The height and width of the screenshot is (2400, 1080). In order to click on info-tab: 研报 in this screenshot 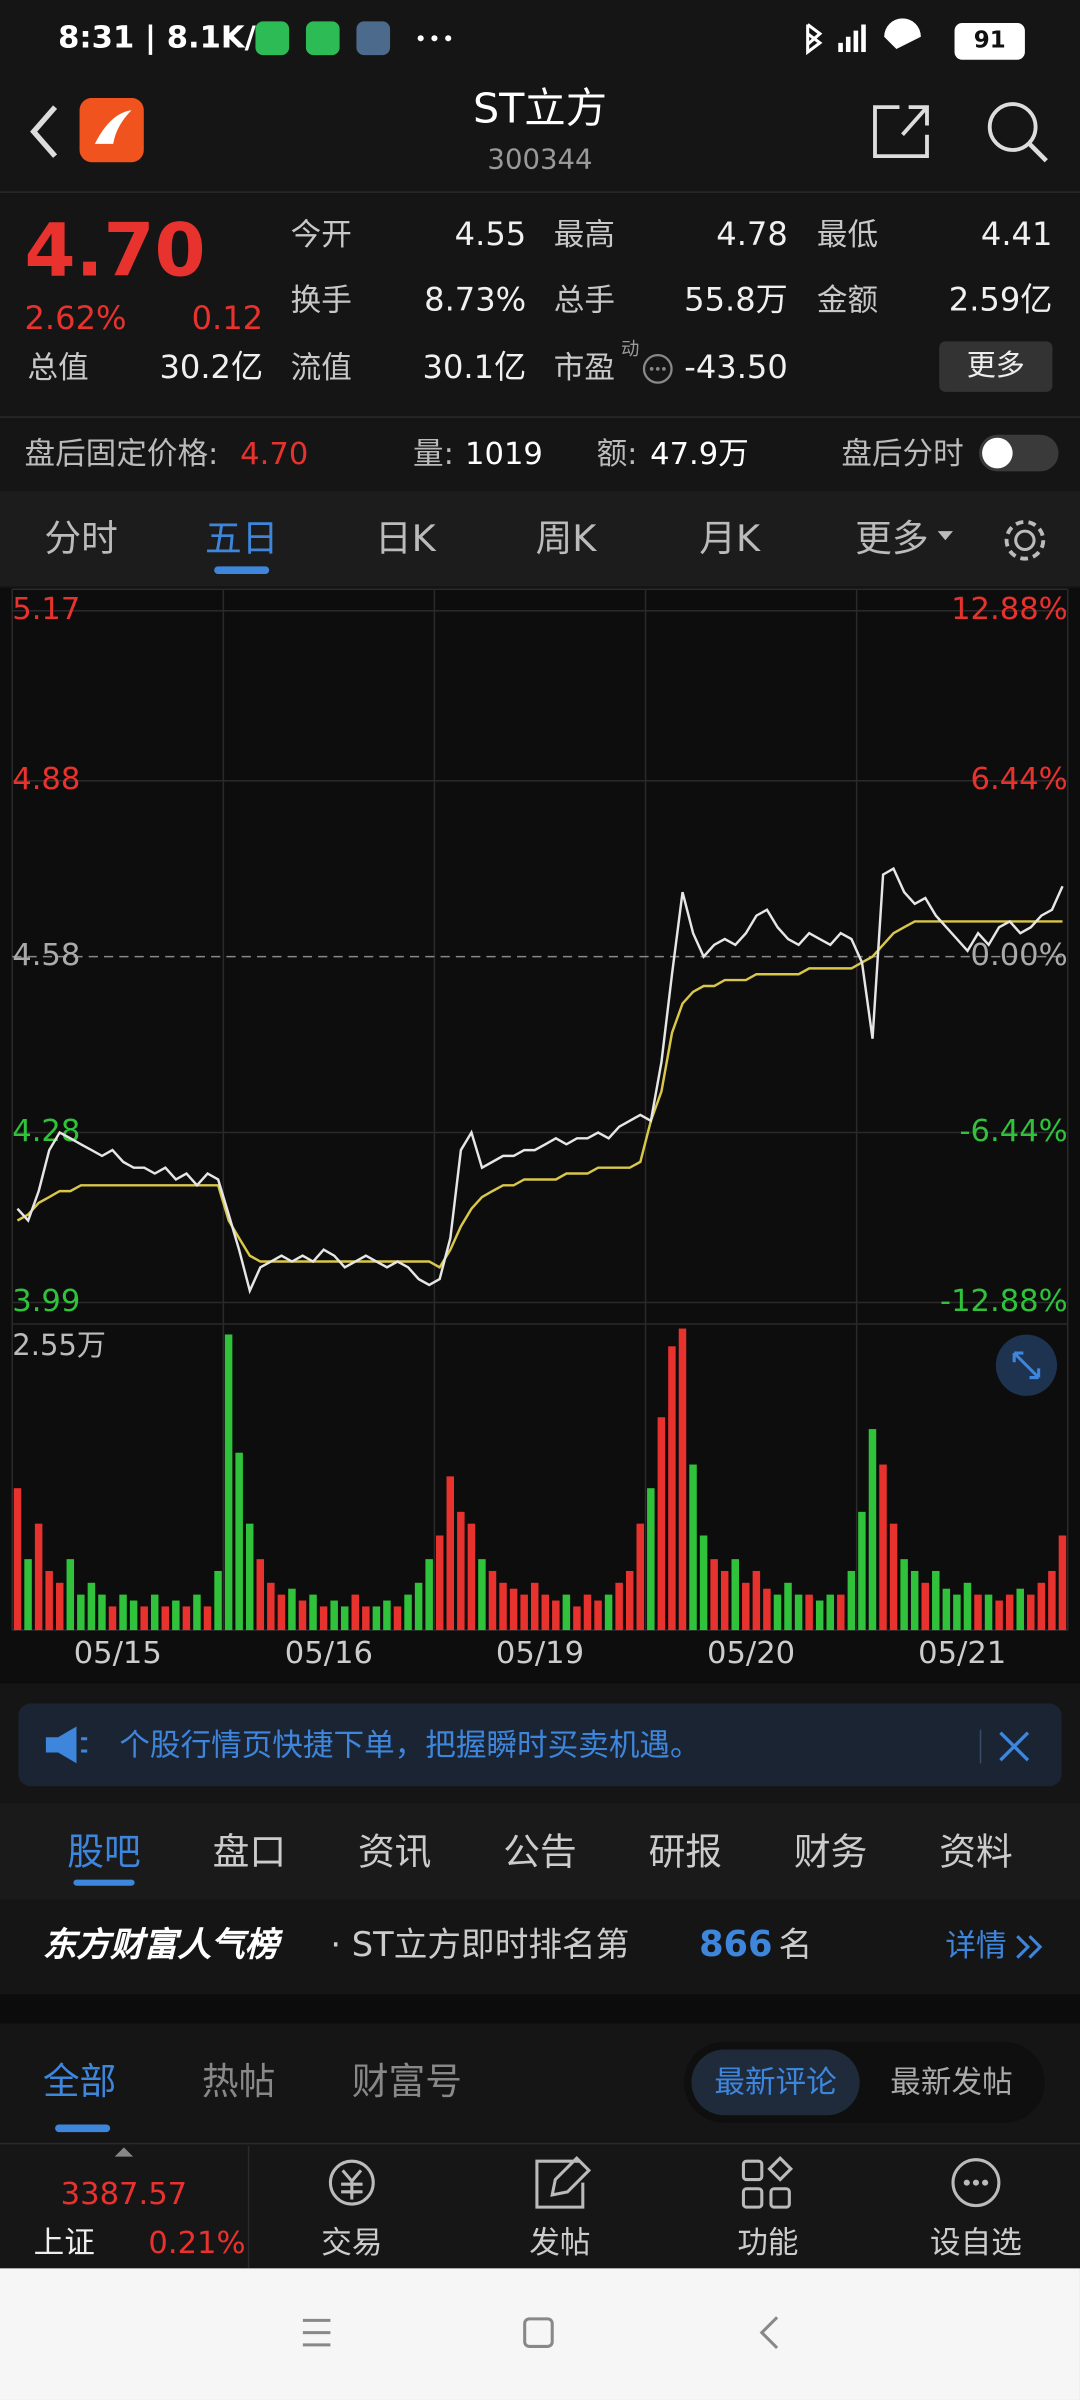, I will do `click(685, 1852)`.